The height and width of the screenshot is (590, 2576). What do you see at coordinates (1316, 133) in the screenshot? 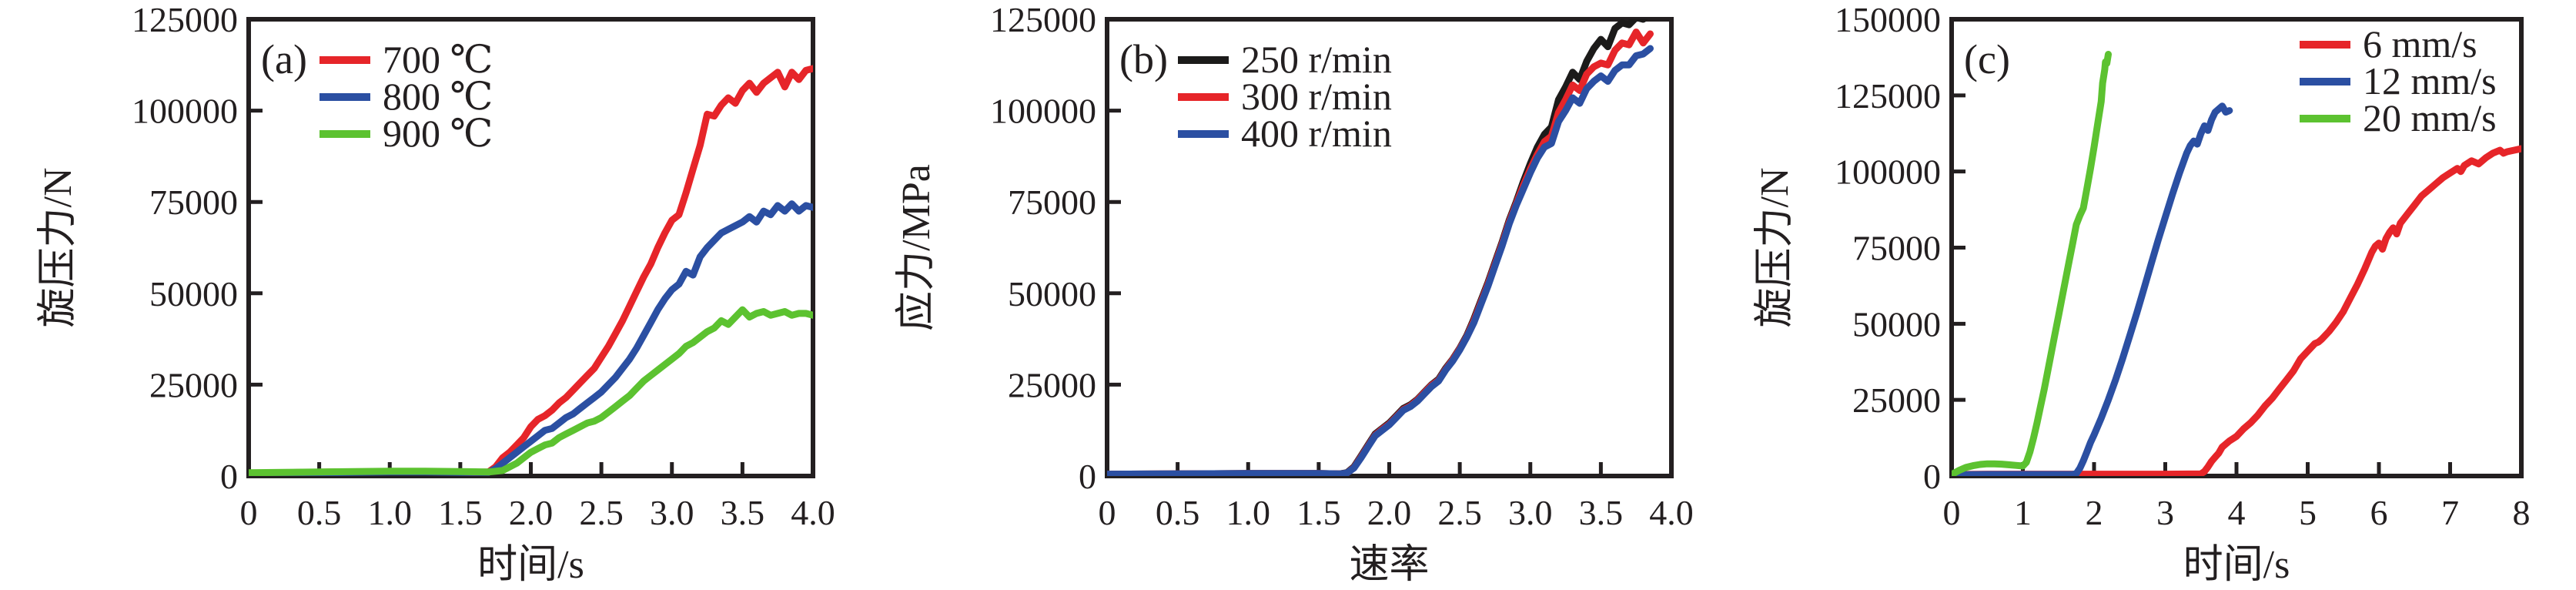
I see `legend-label: 400 r/min` at bounding box center [1316, 133].